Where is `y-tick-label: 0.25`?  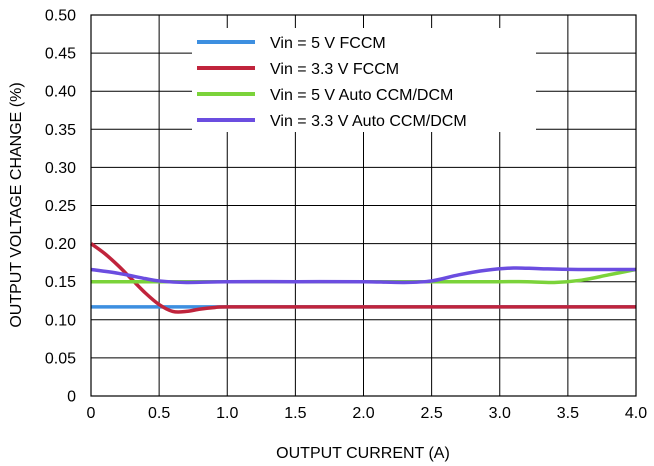
y-tick-label: 0.25 is located at coordinates (60, 206).